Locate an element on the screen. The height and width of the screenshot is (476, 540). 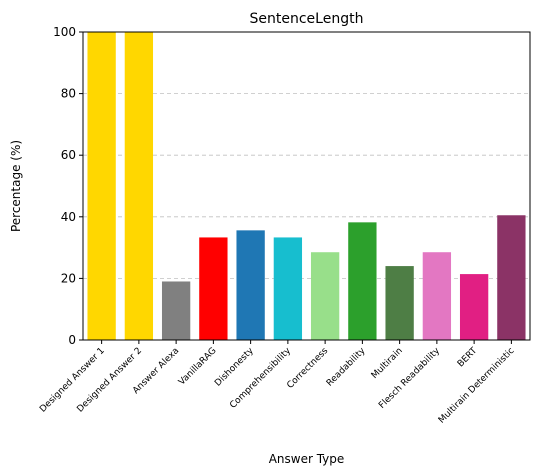
x-tick-label: Multirain is located at coordinates (387, 363).